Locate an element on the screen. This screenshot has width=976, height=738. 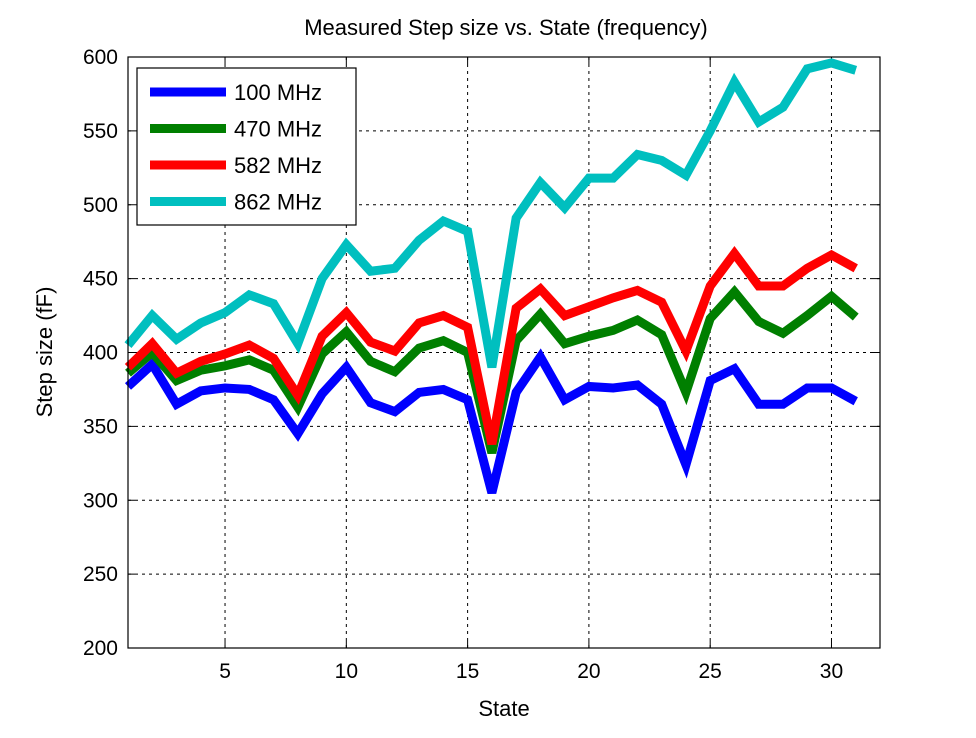
y-tick-label: 300 is located at coordinates (100, 500).